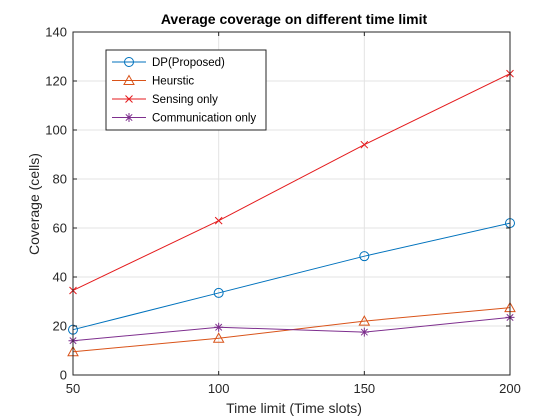 Image resolution: width=560 pixels, height=420 pixels. What do you see at coordinates (510, 388) in the screenshot?
I see `x-tick-label: 200` at bounding box center [510, 388].